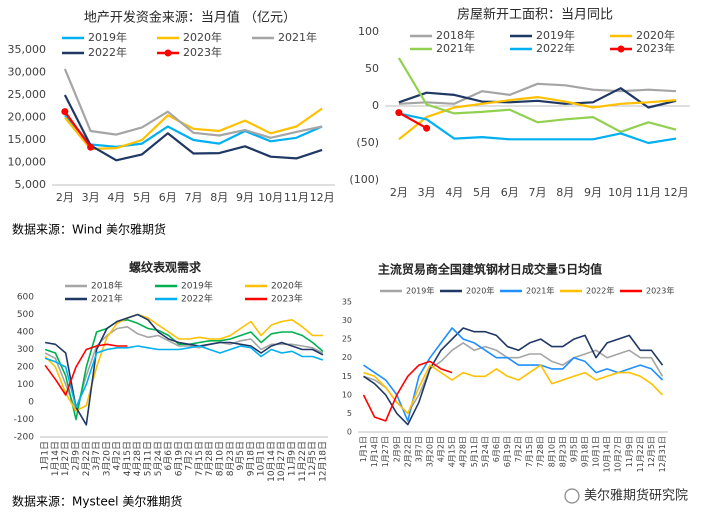 This screenshot has width=713, height=526. I want to click on x-tick-label: 7月15日, so click(529, 451).